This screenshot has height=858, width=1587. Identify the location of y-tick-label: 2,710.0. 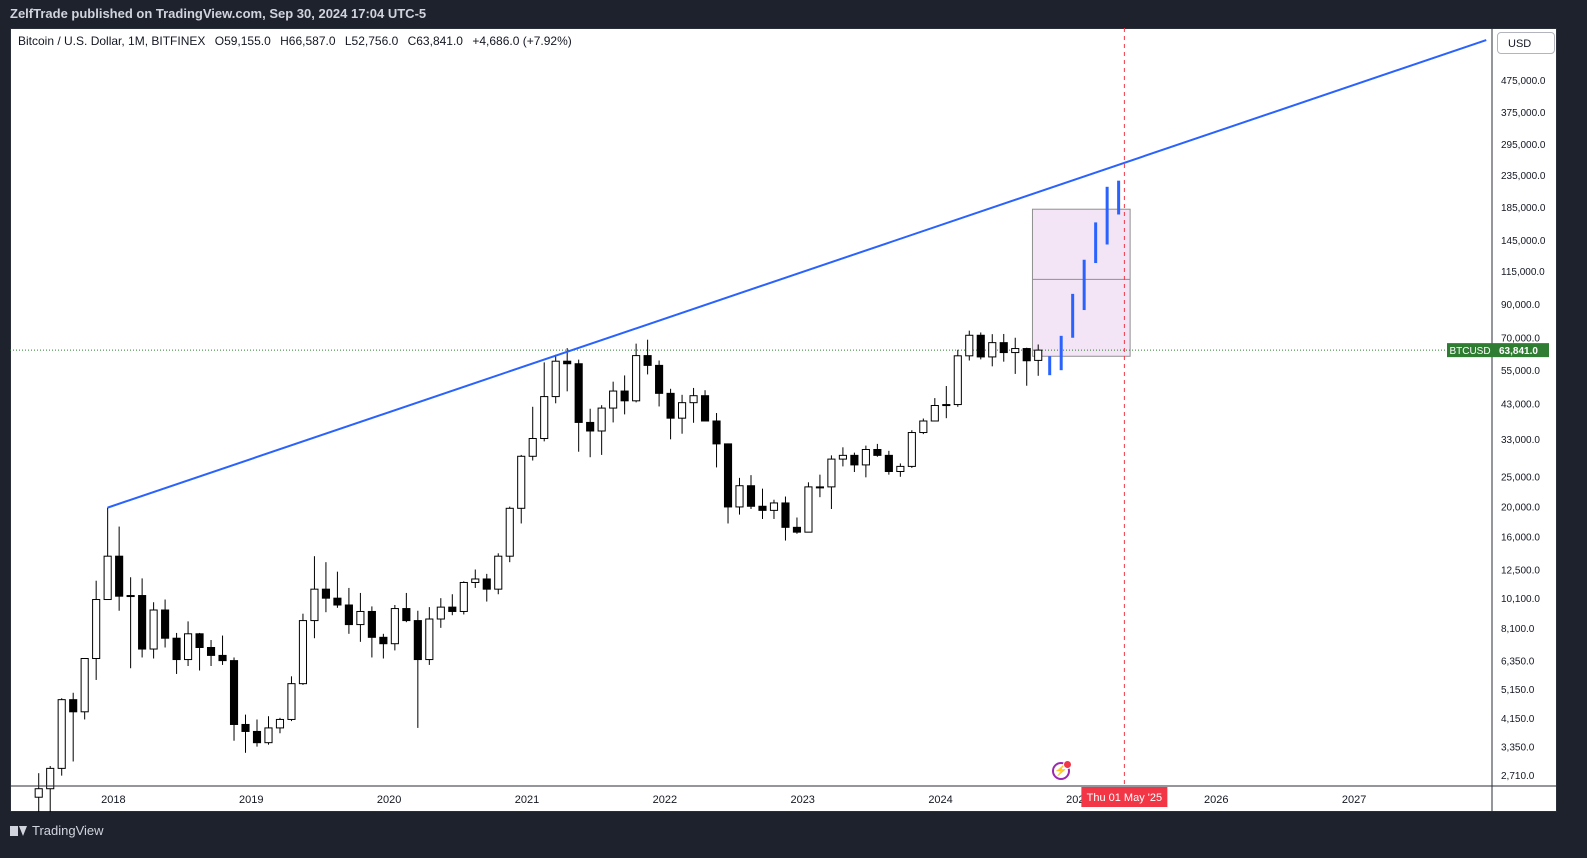
(1518, 776).